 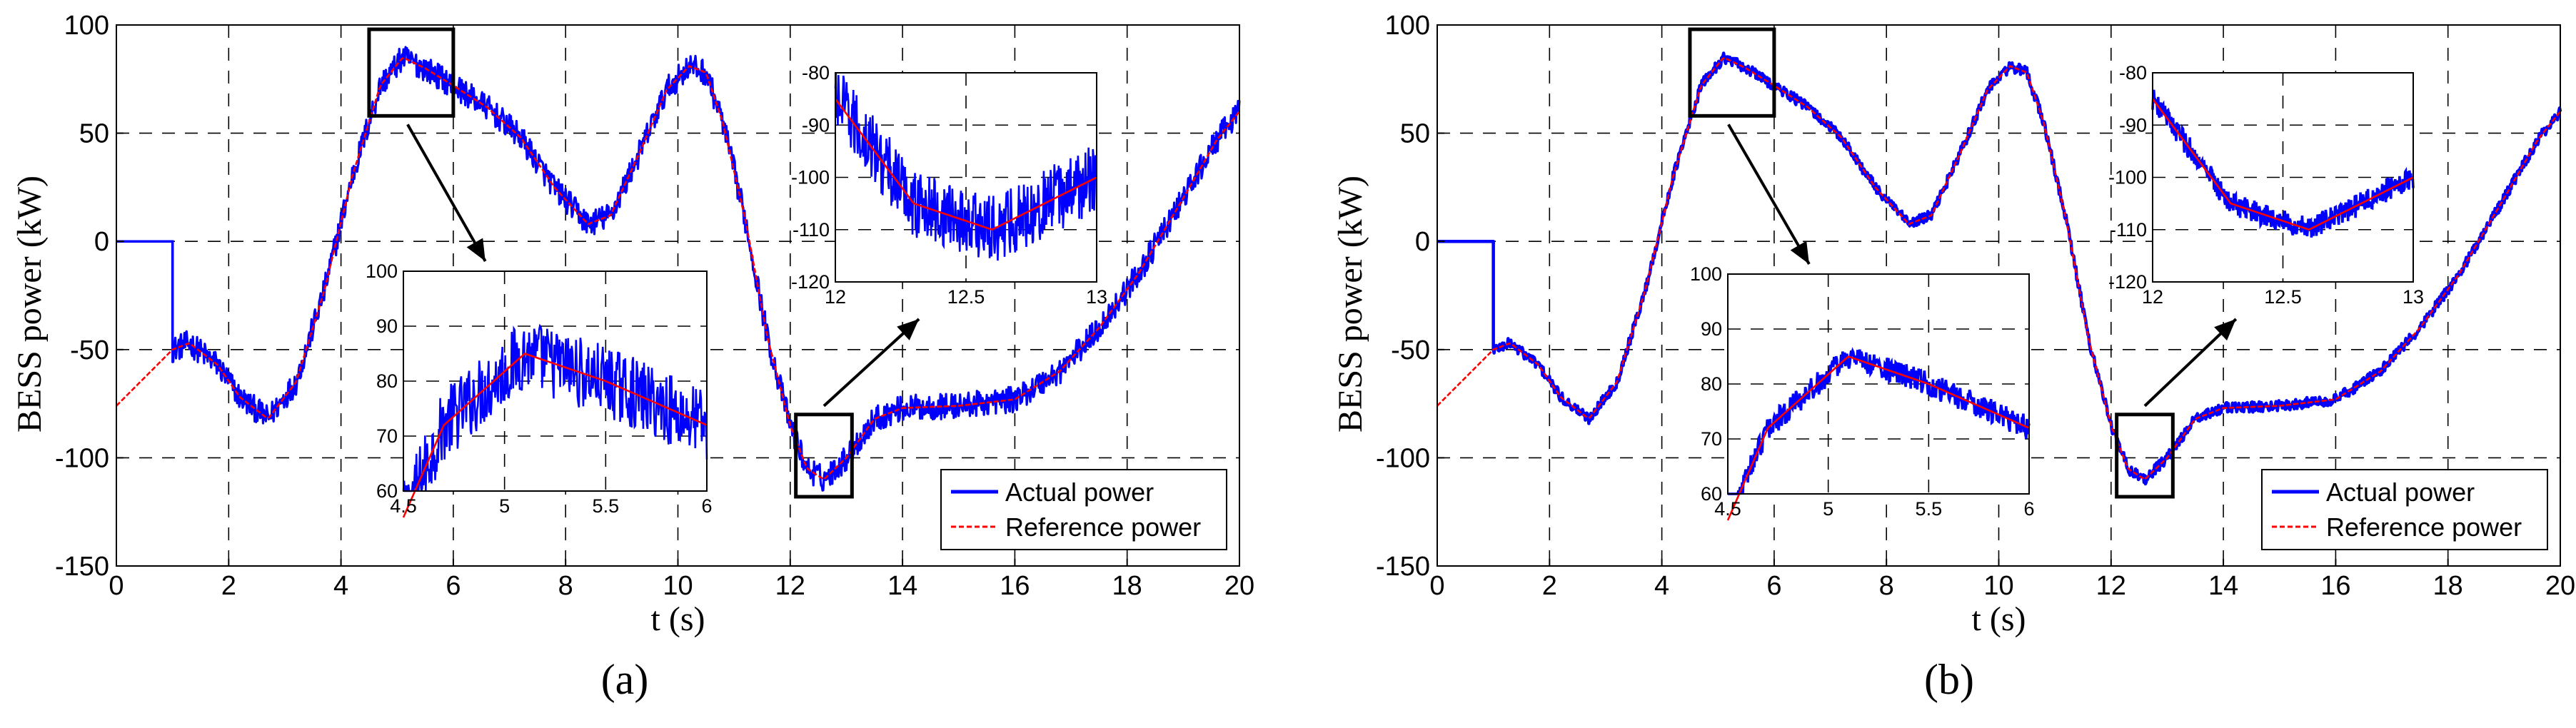 What do you see at coordinates (1949, 679) in the screenshot?
I see `panel-label-b: (b)` at bounding box center [1949, 679].